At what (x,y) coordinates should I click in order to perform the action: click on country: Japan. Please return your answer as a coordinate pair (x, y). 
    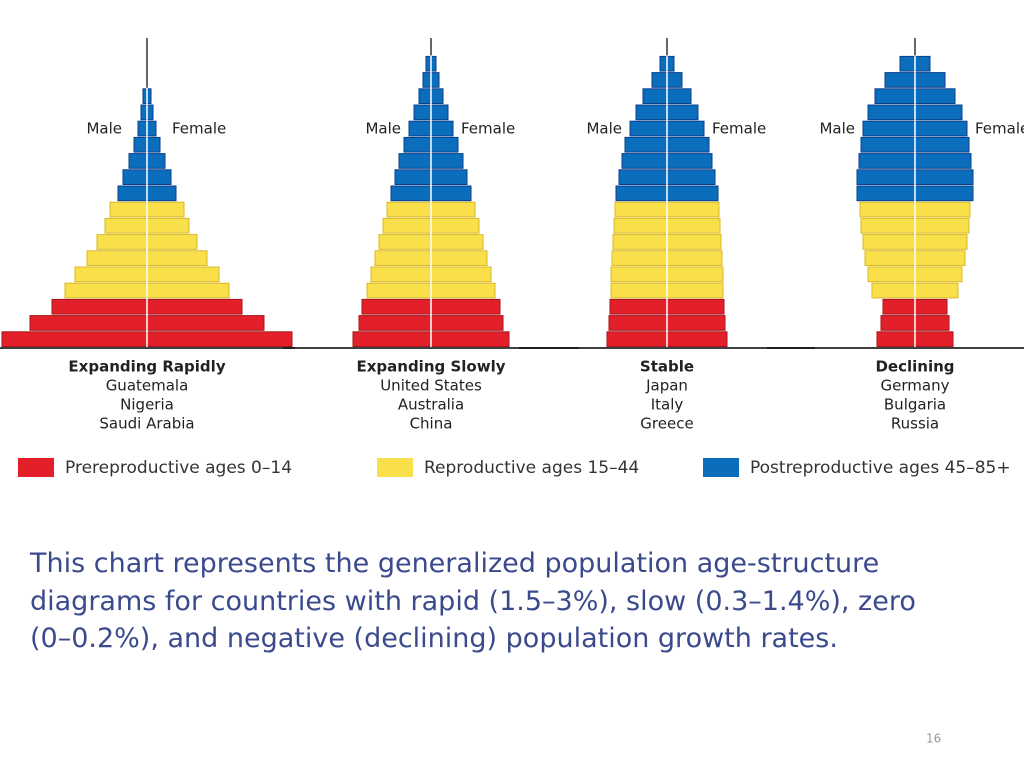
    Looking at the image, I should click on (666, 386).